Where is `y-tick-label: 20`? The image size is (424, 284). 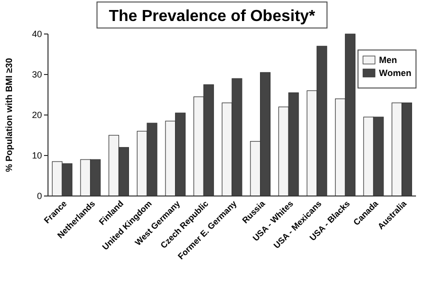 y-tick-label: 20 is located at coordinates (37, 115).